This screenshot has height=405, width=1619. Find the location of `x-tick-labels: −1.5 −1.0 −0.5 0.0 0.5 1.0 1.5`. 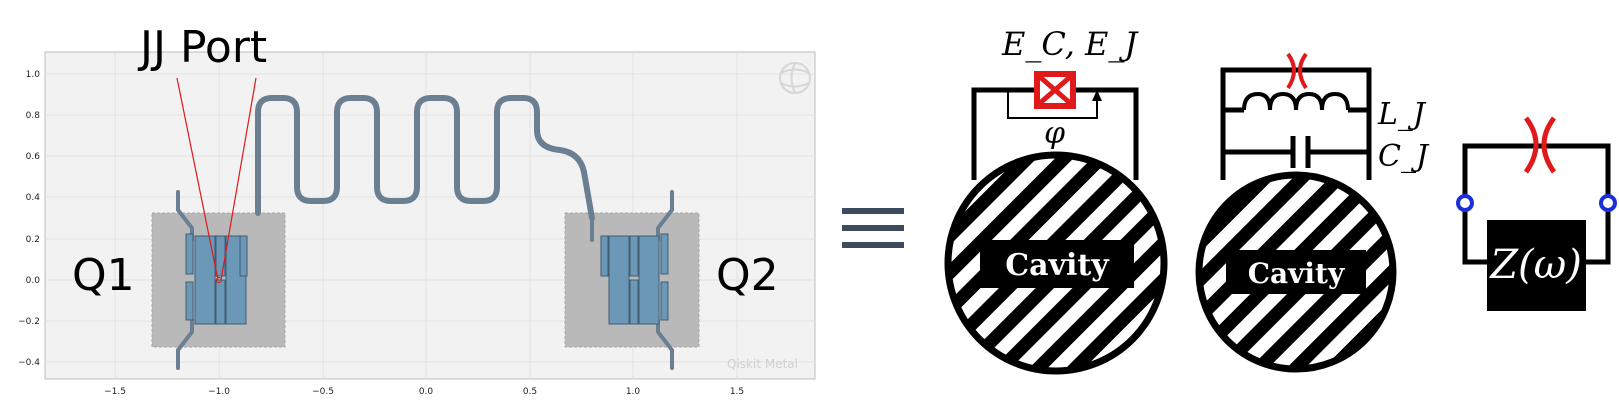

x-tick-labels: −1.5 −1.0 −0.5 0.0 0.5 1.0 1.5 is located at coordinates (424, 392).